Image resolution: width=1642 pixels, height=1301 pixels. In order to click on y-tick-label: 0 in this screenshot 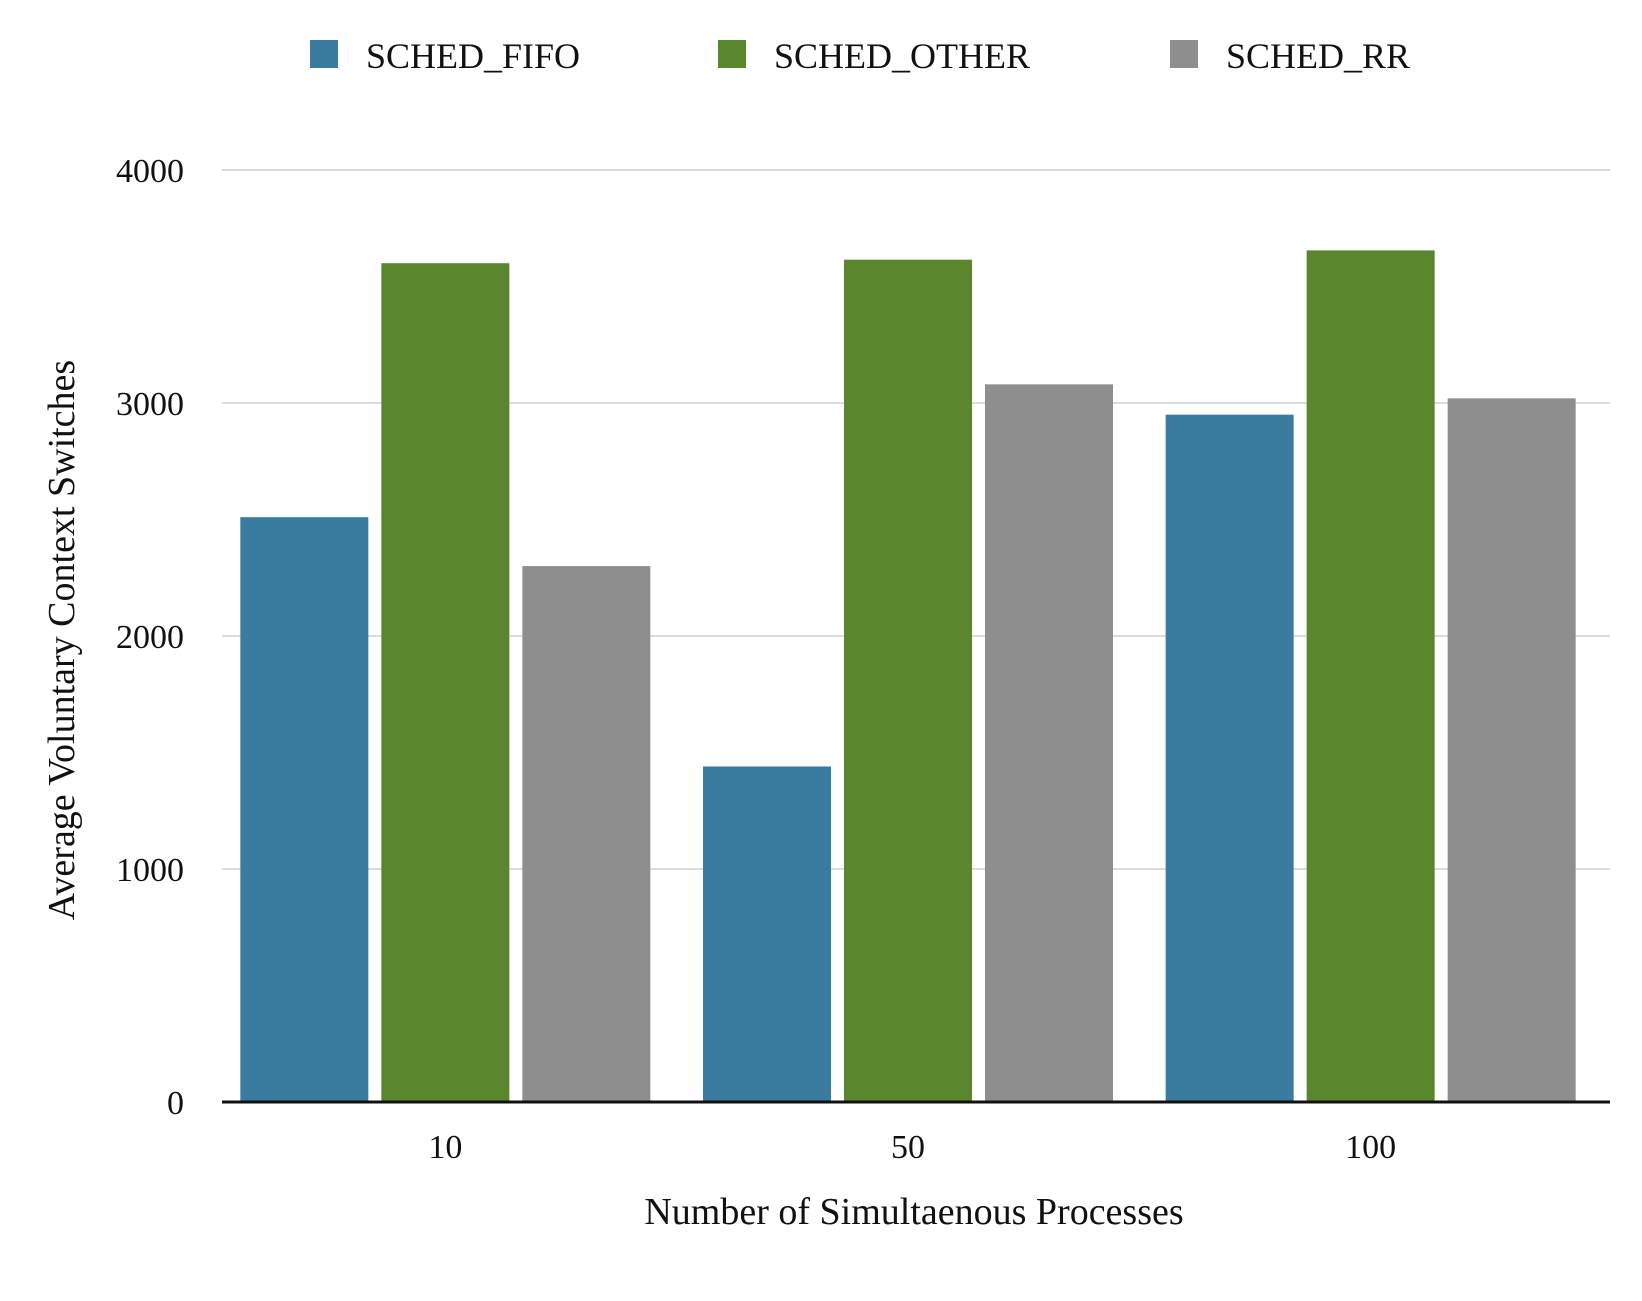, I will do `click(175, 1103)`.